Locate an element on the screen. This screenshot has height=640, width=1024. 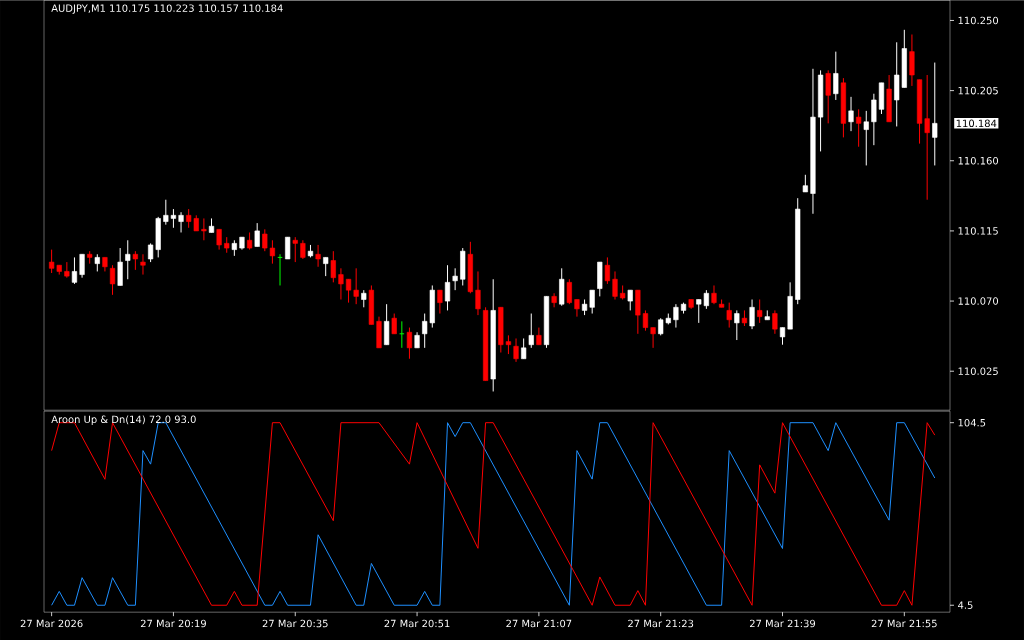
x-tick-label: 27 Mar 21:07 is located at coordinates (539, 623).